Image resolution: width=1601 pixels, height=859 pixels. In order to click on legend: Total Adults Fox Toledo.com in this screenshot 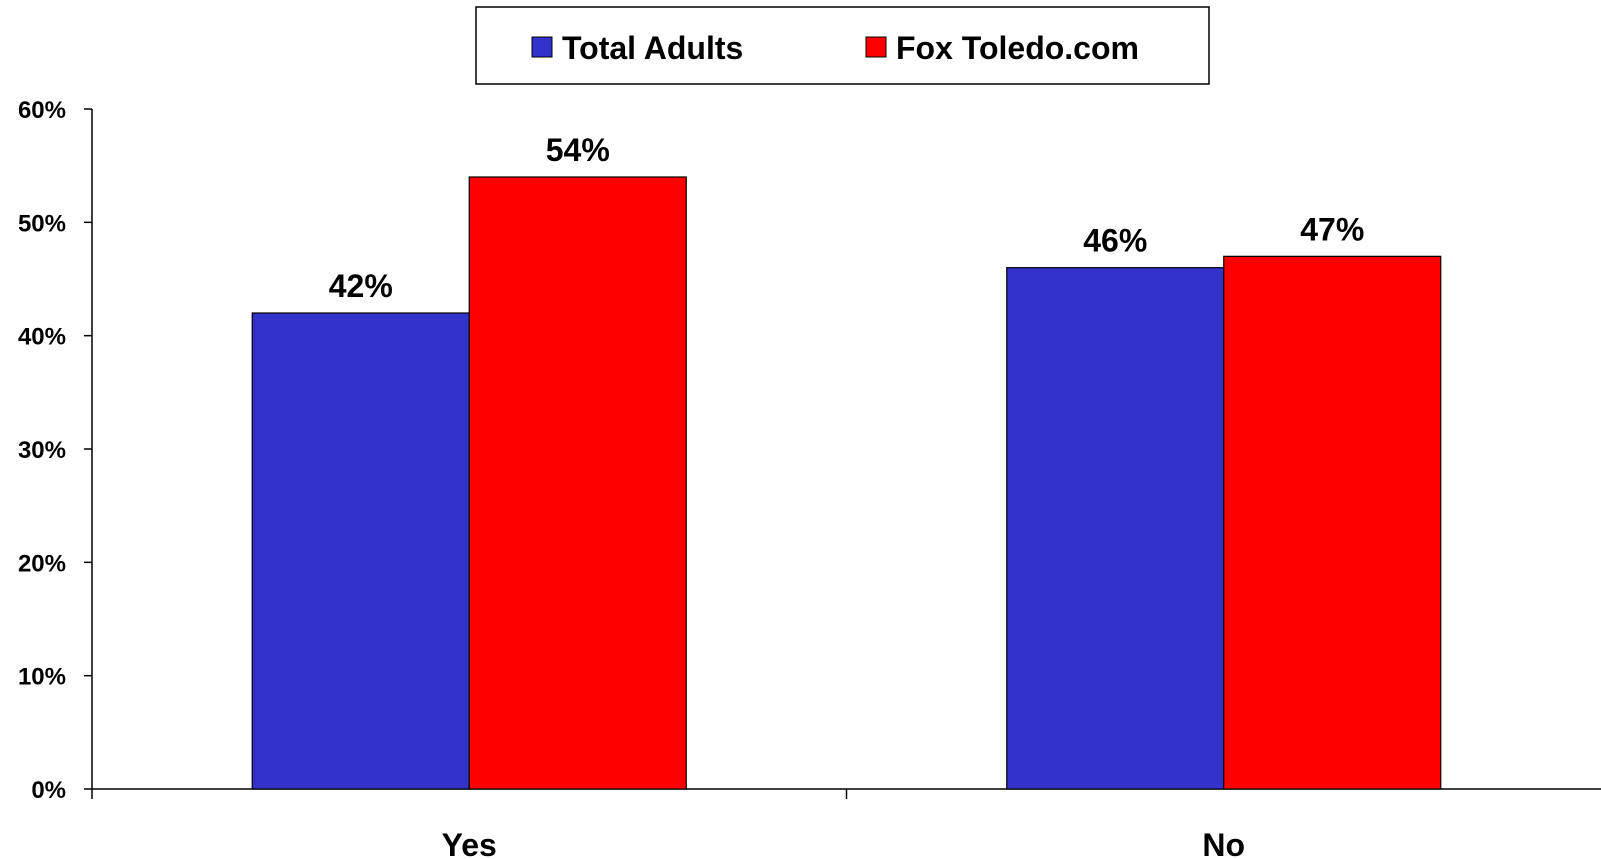, I will do `click(842, 45)`.